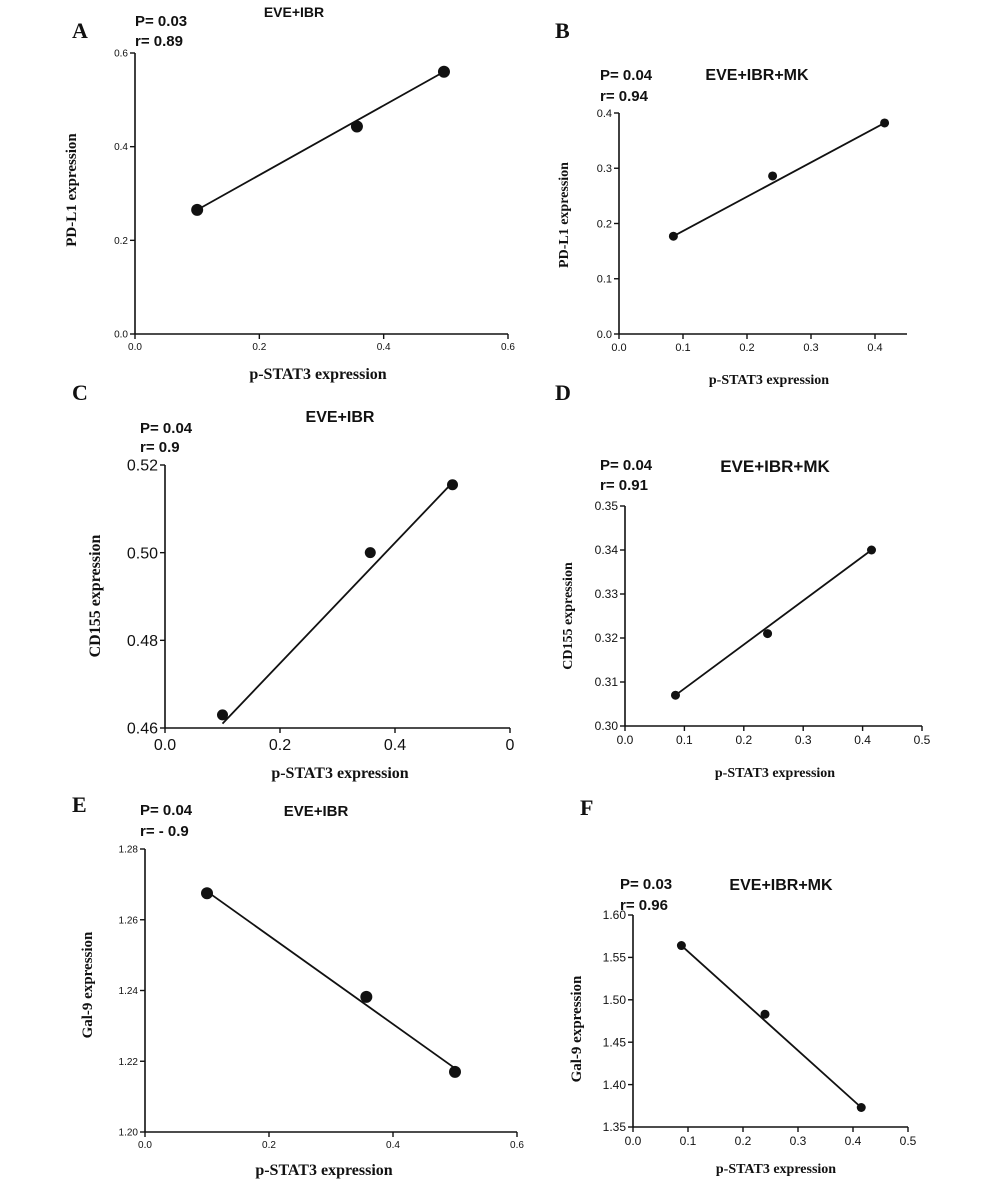  Describe the element at coordinates (607, 550) in the screenshot. I see `y-tick-label: 0.34` at that location.